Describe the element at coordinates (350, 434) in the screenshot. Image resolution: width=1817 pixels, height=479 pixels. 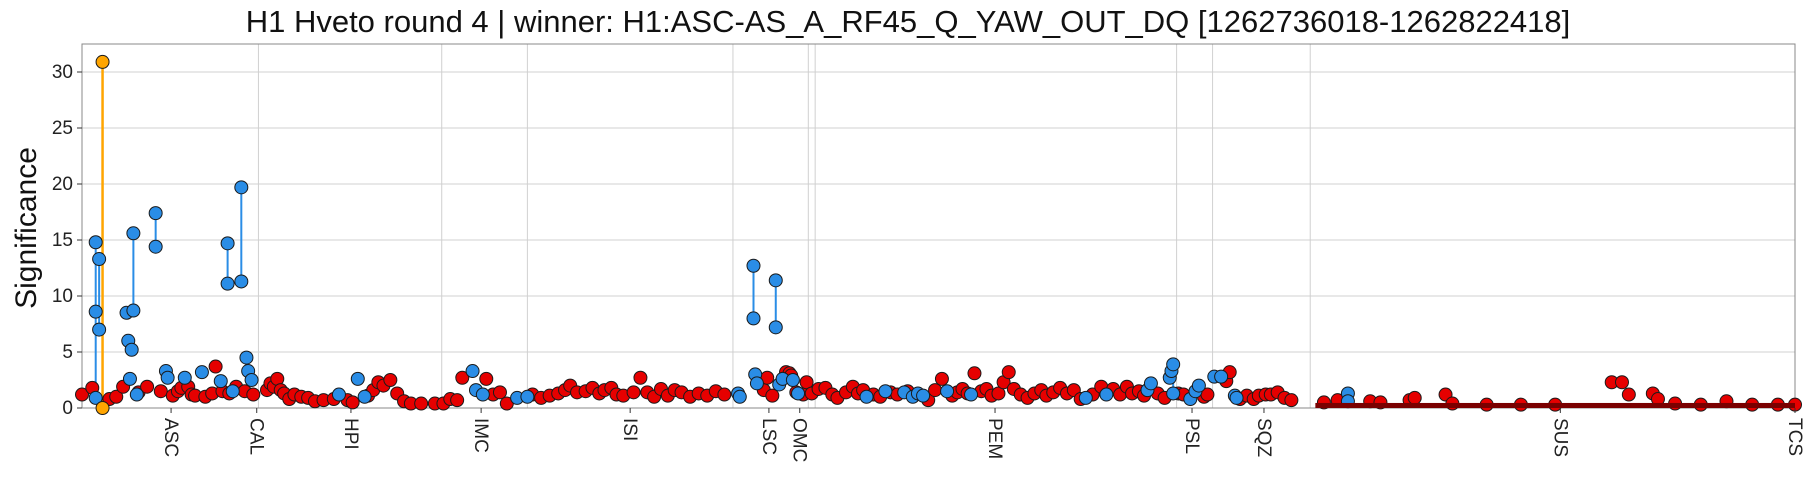
I see `x-tick-label: HPI` at that location.